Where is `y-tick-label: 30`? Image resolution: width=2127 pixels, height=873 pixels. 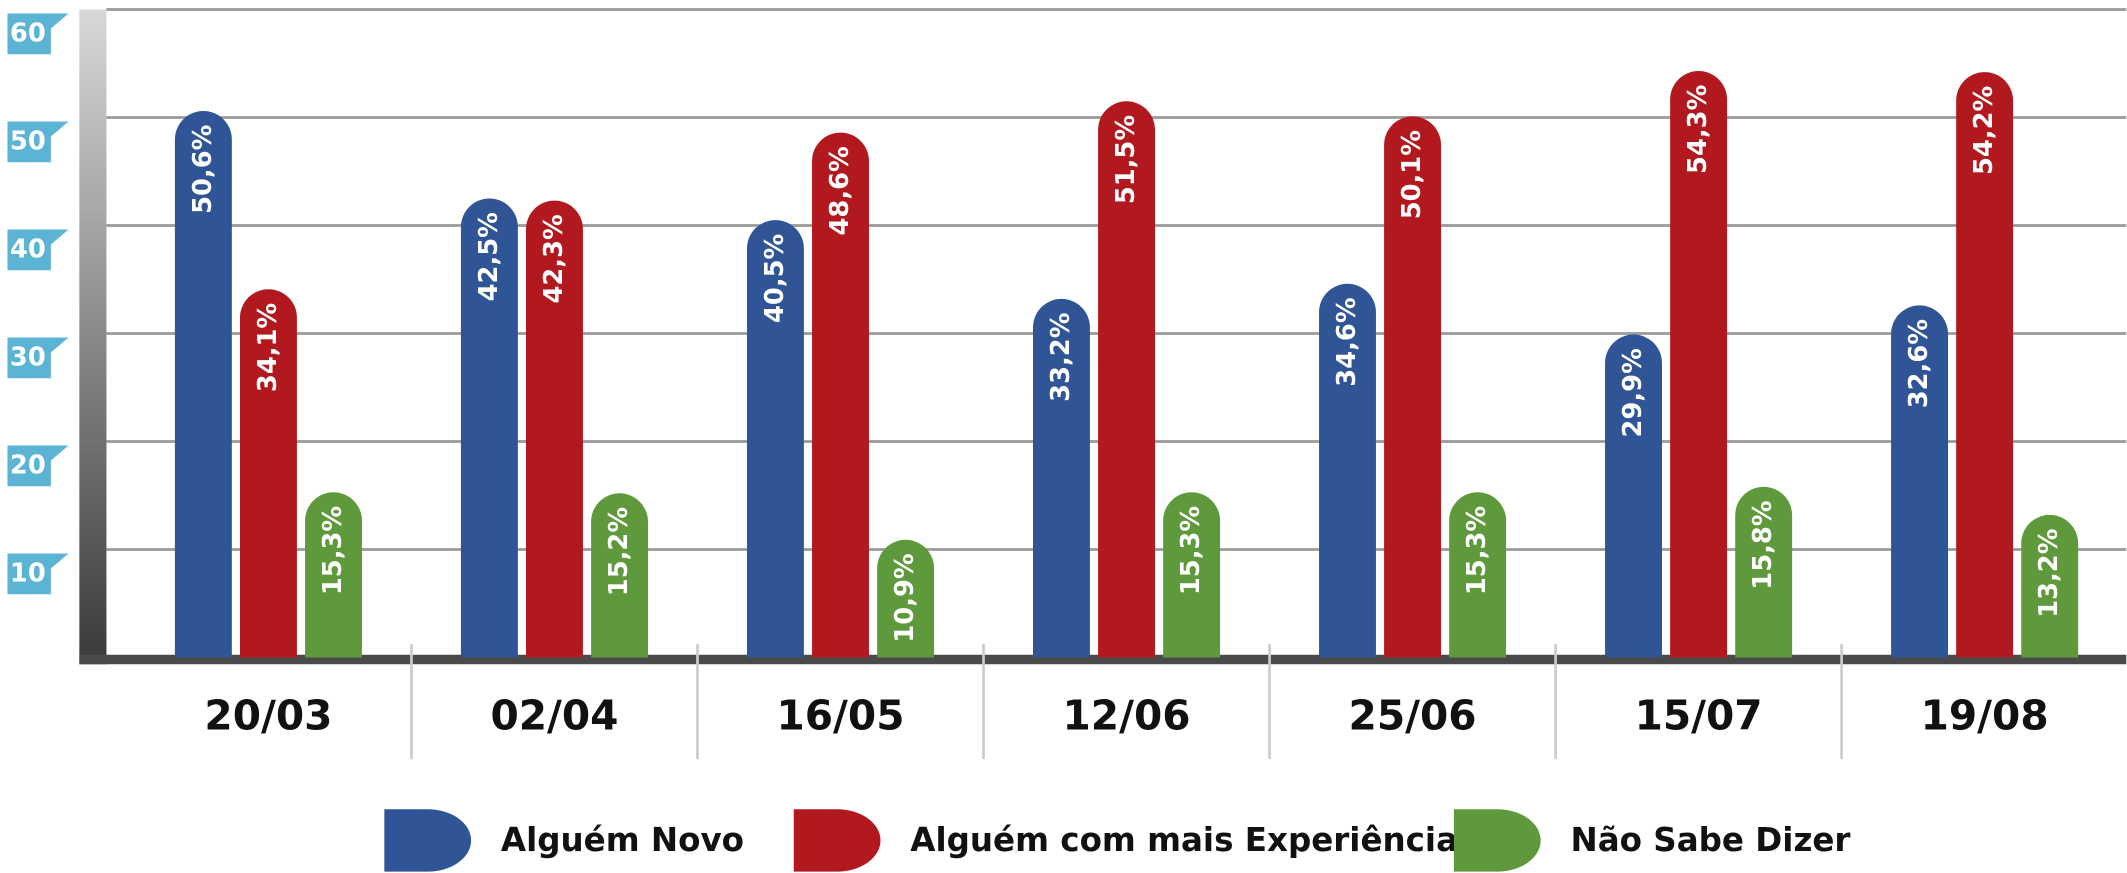 y-tick-label: 30 is located at coordinates (28, 357).